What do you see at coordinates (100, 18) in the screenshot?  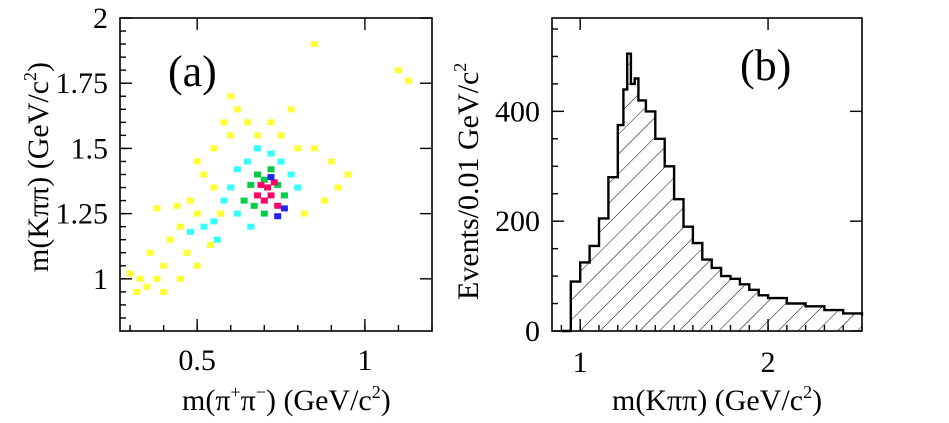 I see `y-tick-label-a: 2` at bounding box center [100, 18].